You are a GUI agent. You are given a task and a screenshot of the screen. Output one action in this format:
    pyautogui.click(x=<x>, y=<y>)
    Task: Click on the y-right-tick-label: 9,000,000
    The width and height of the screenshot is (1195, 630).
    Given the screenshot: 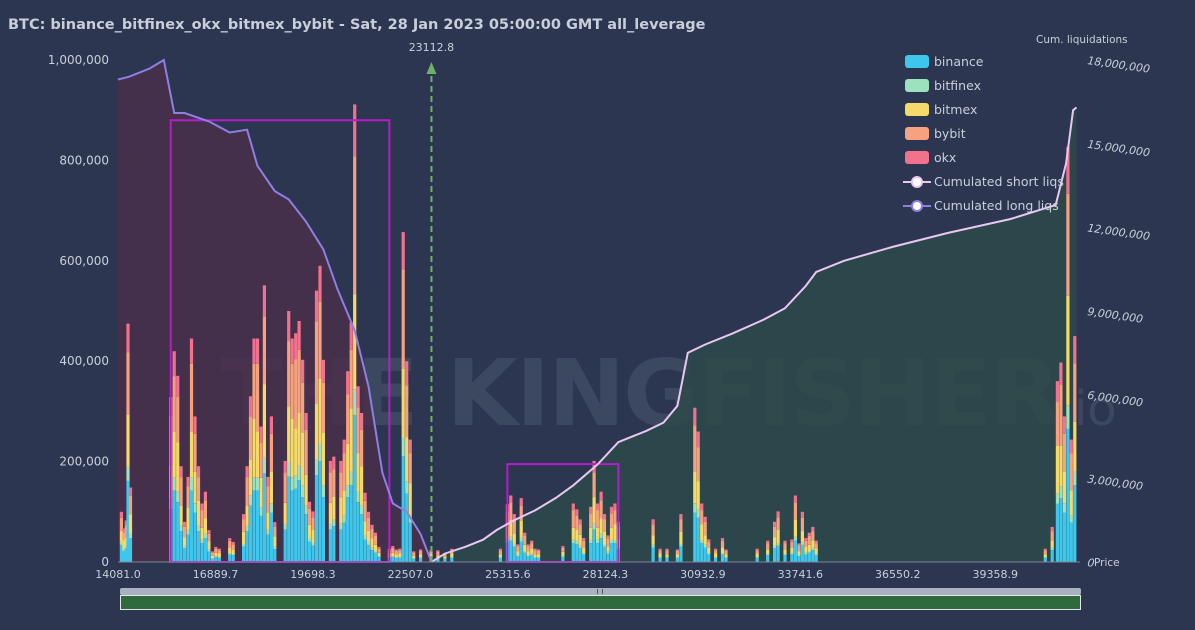 What is the action you would take?
    pyautogui.click(x=1115, y=315)
    